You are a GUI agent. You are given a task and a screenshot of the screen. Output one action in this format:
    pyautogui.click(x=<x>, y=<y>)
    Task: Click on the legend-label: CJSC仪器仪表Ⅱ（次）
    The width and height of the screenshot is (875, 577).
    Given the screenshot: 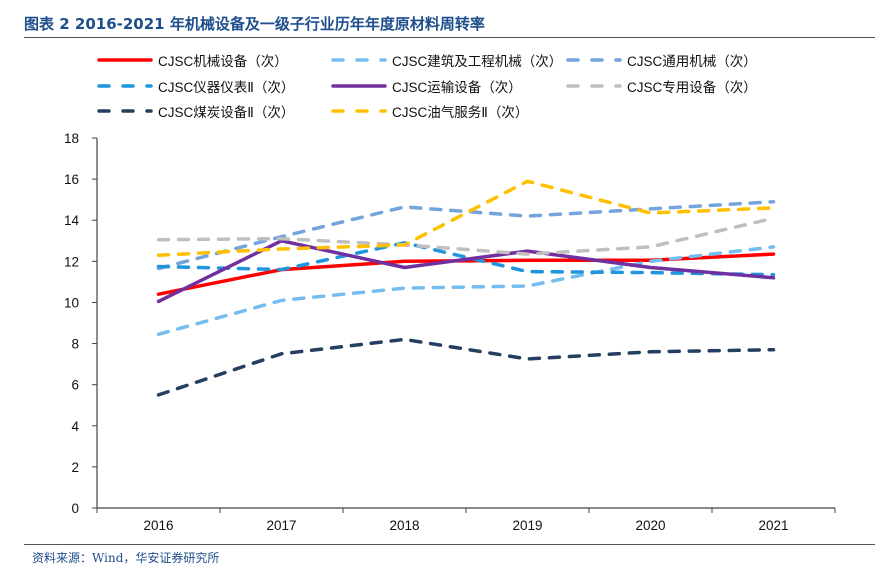 What is the action you would take?
    pyautogui.click(x=226, y=87)
    